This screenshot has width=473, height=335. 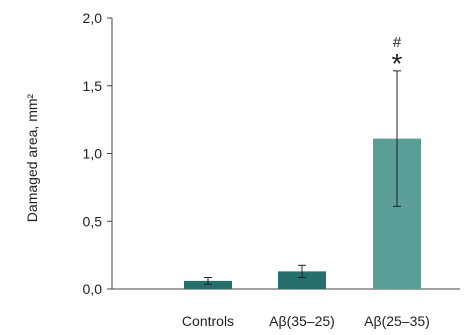 I want to click on x-tick-label: Aβ(35–25), so click(x=302, y=321).